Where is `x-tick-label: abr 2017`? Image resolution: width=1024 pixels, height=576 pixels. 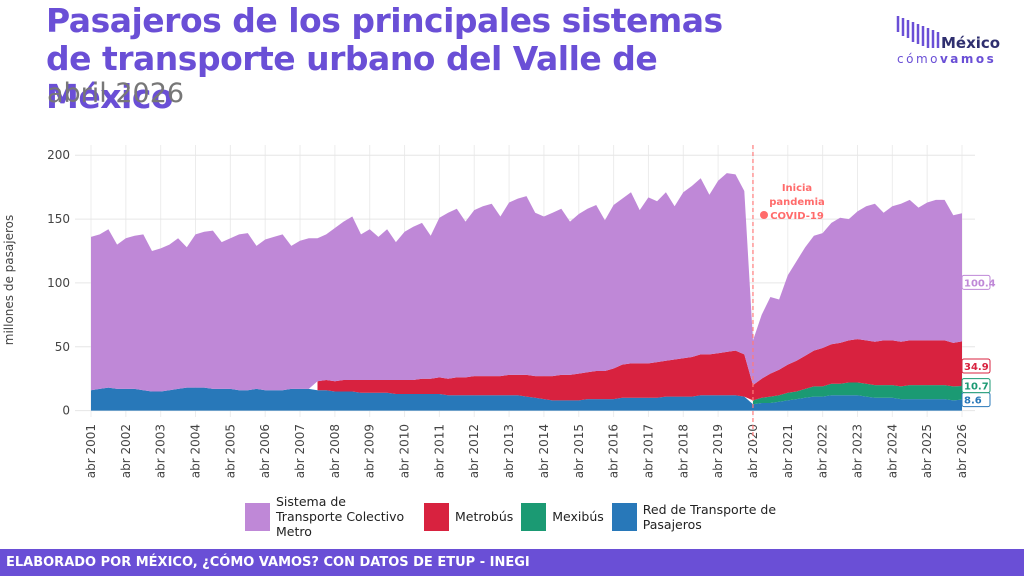
x-tick-label: abr 2017 is located at coordinates (648, 451).